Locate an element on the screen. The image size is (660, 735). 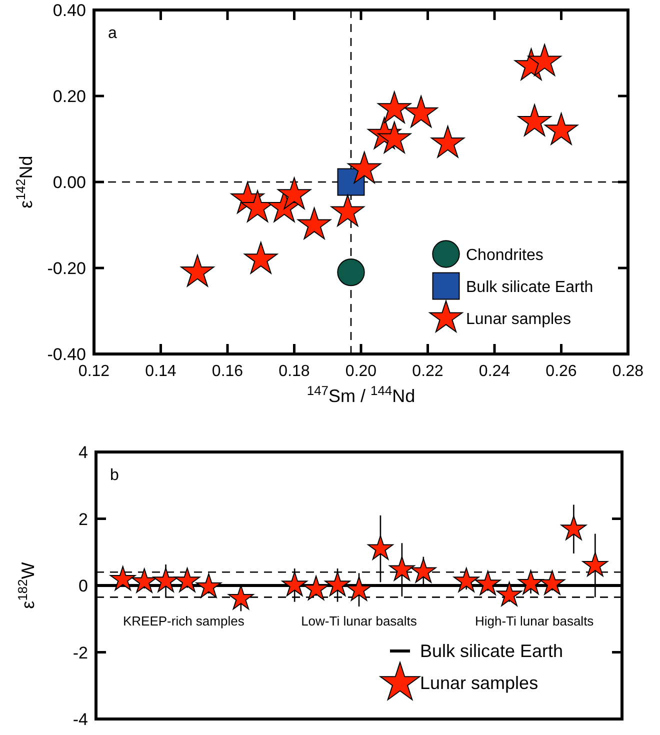
y-tick-label: -4 is located at coordinates (80, 719).